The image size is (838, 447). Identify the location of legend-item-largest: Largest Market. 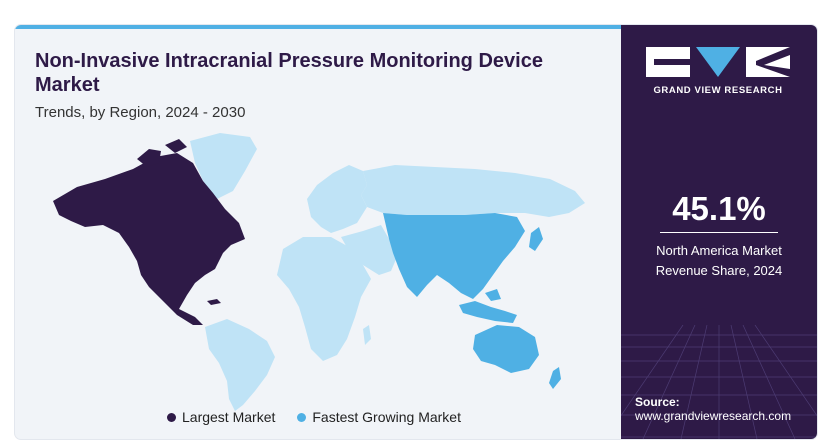
(221, 417).